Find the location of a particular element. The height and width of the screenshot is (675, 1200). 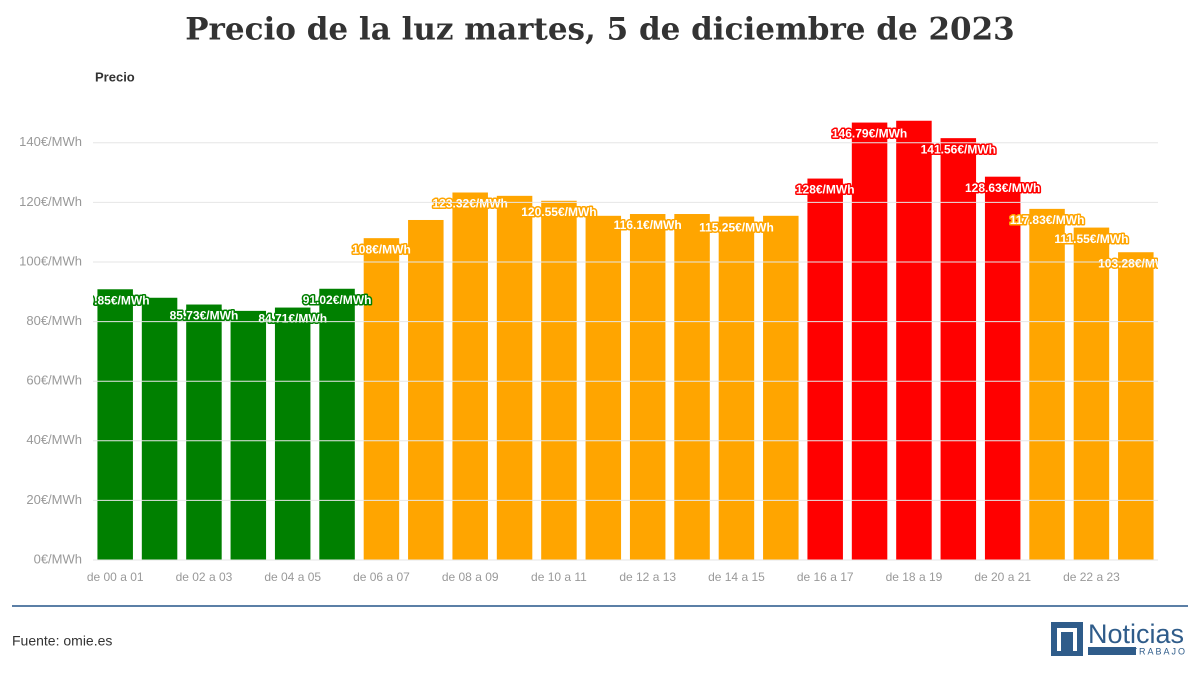

source: Fuente: omie.es is located at coordinates (62, 641).